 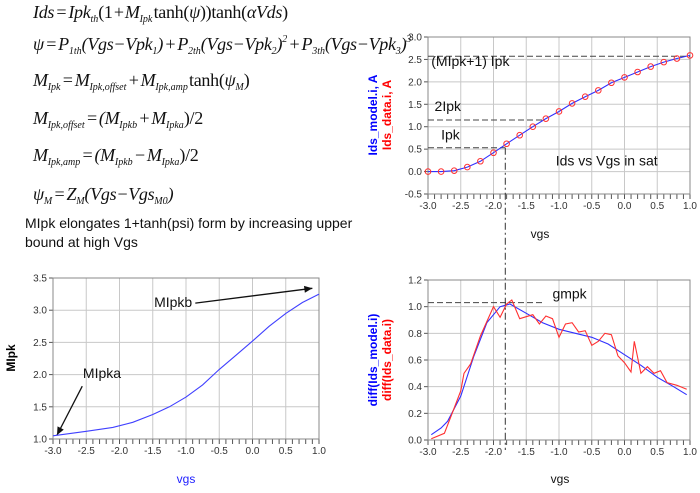 I want to click on equation-term: th, so click(x=94, y=19).